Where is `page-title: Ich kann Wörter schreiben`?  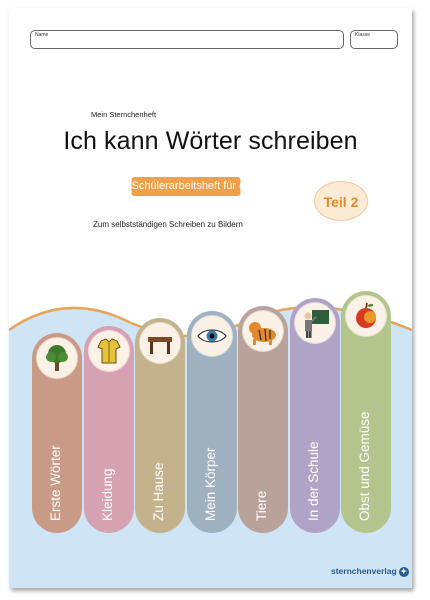 page-title: Ich kann Wörter schreiben is located at coordinates (210, 141).